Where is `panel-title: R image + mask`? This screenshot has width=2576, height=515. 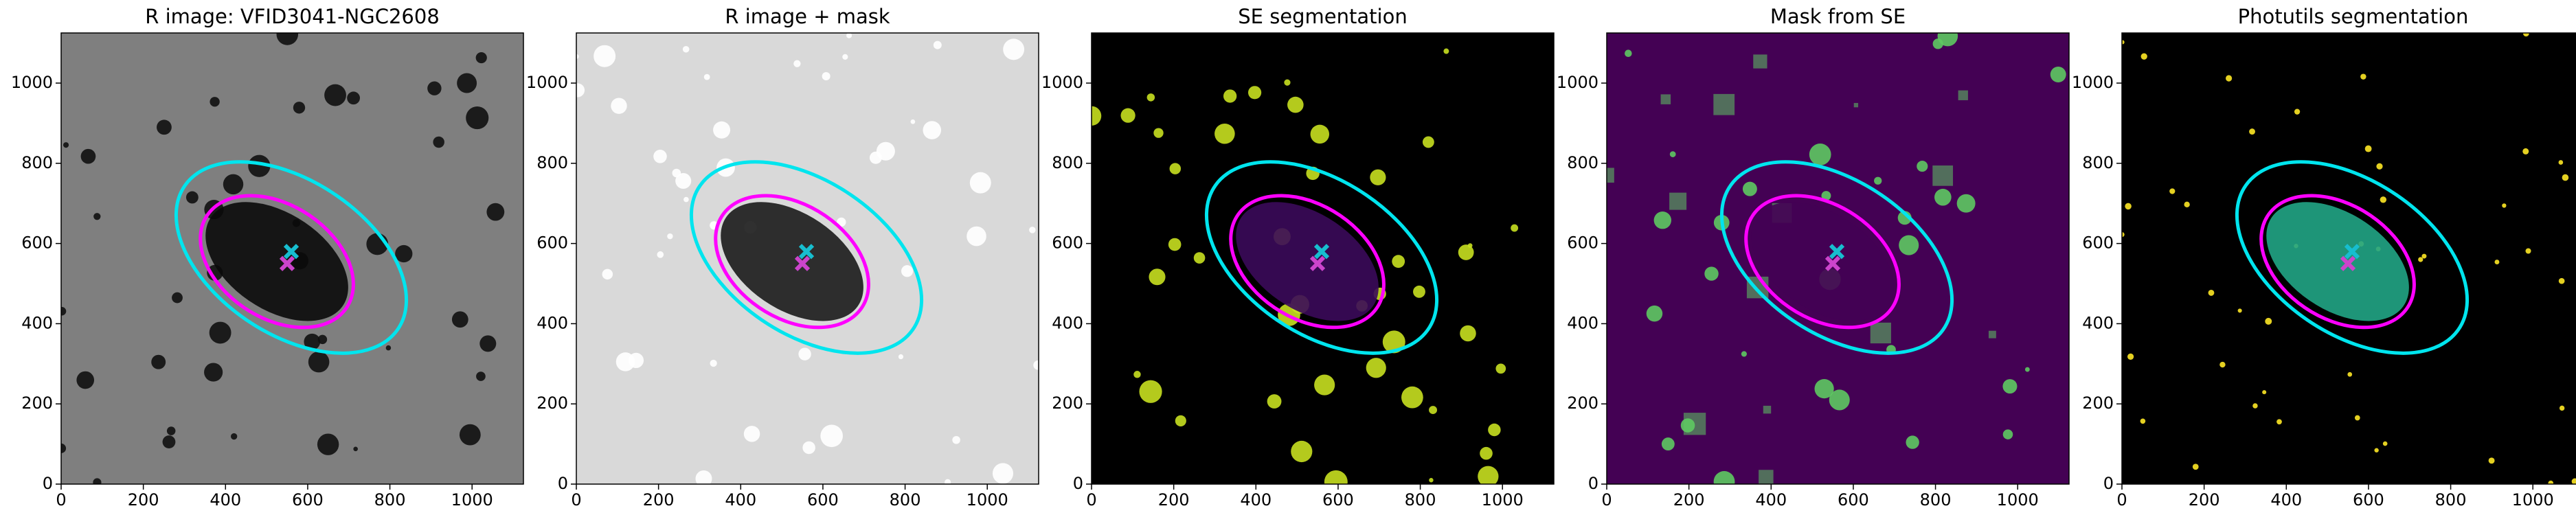
panel-title: R image + mask is located at coordinates (807, 16).